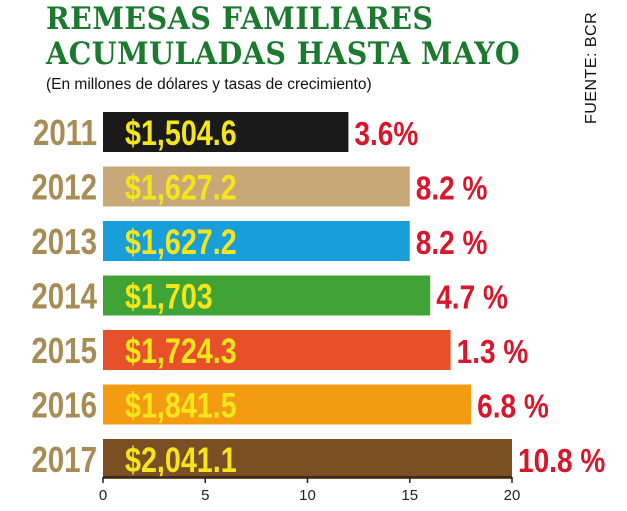  Describe the element at coordinates (256, 241) in the screenshot. I see `bar-2013` at that location.